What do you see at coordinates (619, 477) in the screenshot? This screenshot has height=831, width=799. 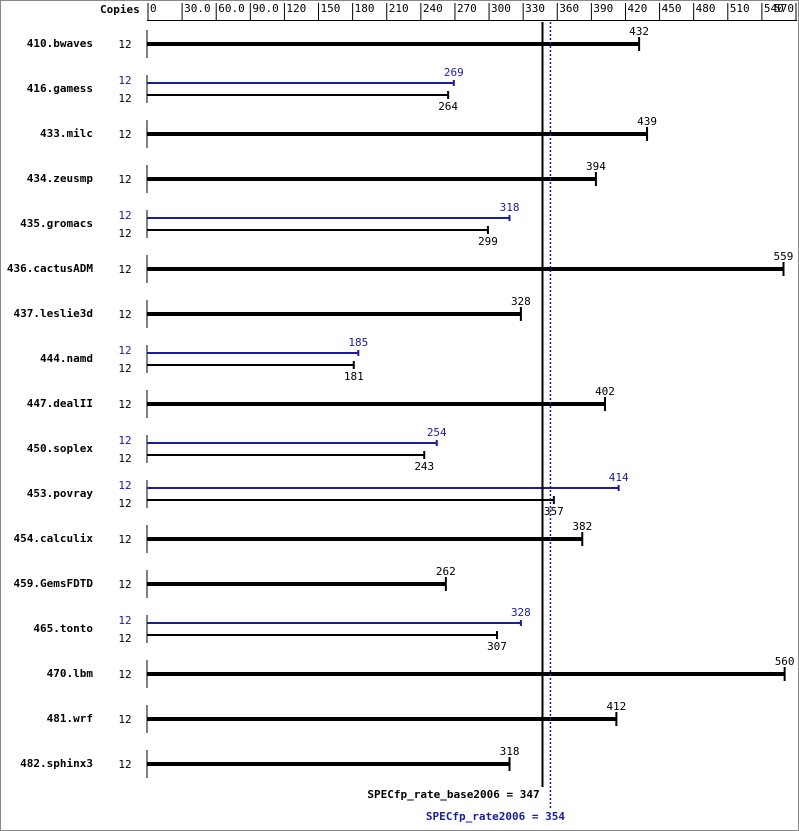 I see `peak-bar-value: 414` at bounding box center [619, 477].